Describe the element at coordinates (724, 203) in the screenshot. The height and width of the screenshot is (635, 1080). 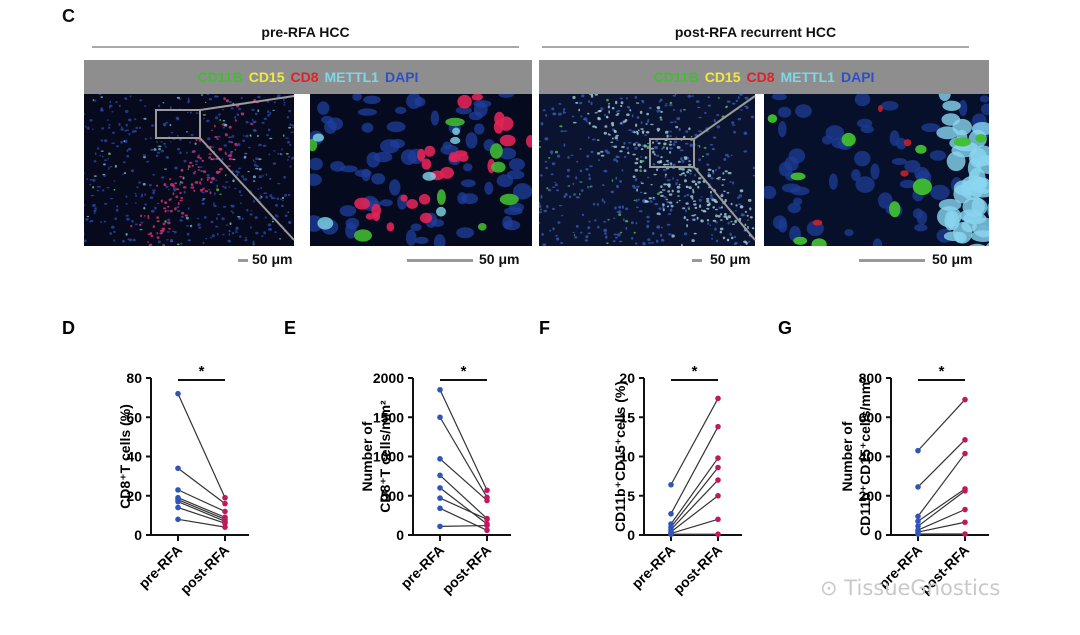
I see `zoom-connector-post-low` at that location.